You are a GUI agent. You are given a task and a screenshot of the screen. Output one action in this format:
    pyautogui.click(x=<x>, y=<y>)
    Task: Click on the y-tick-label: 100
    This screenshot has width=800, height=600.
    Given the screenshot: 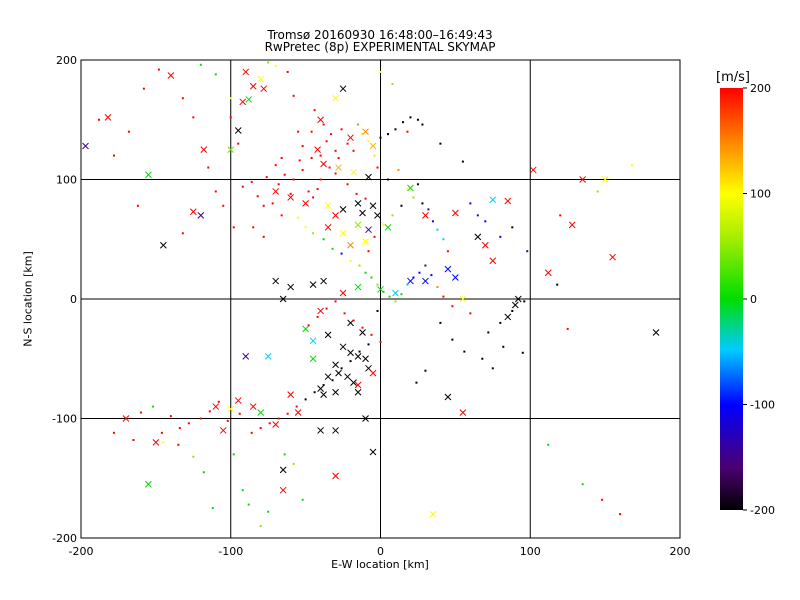 What is the action you would take?
    pyautogui.click(x=66, y=180)
    